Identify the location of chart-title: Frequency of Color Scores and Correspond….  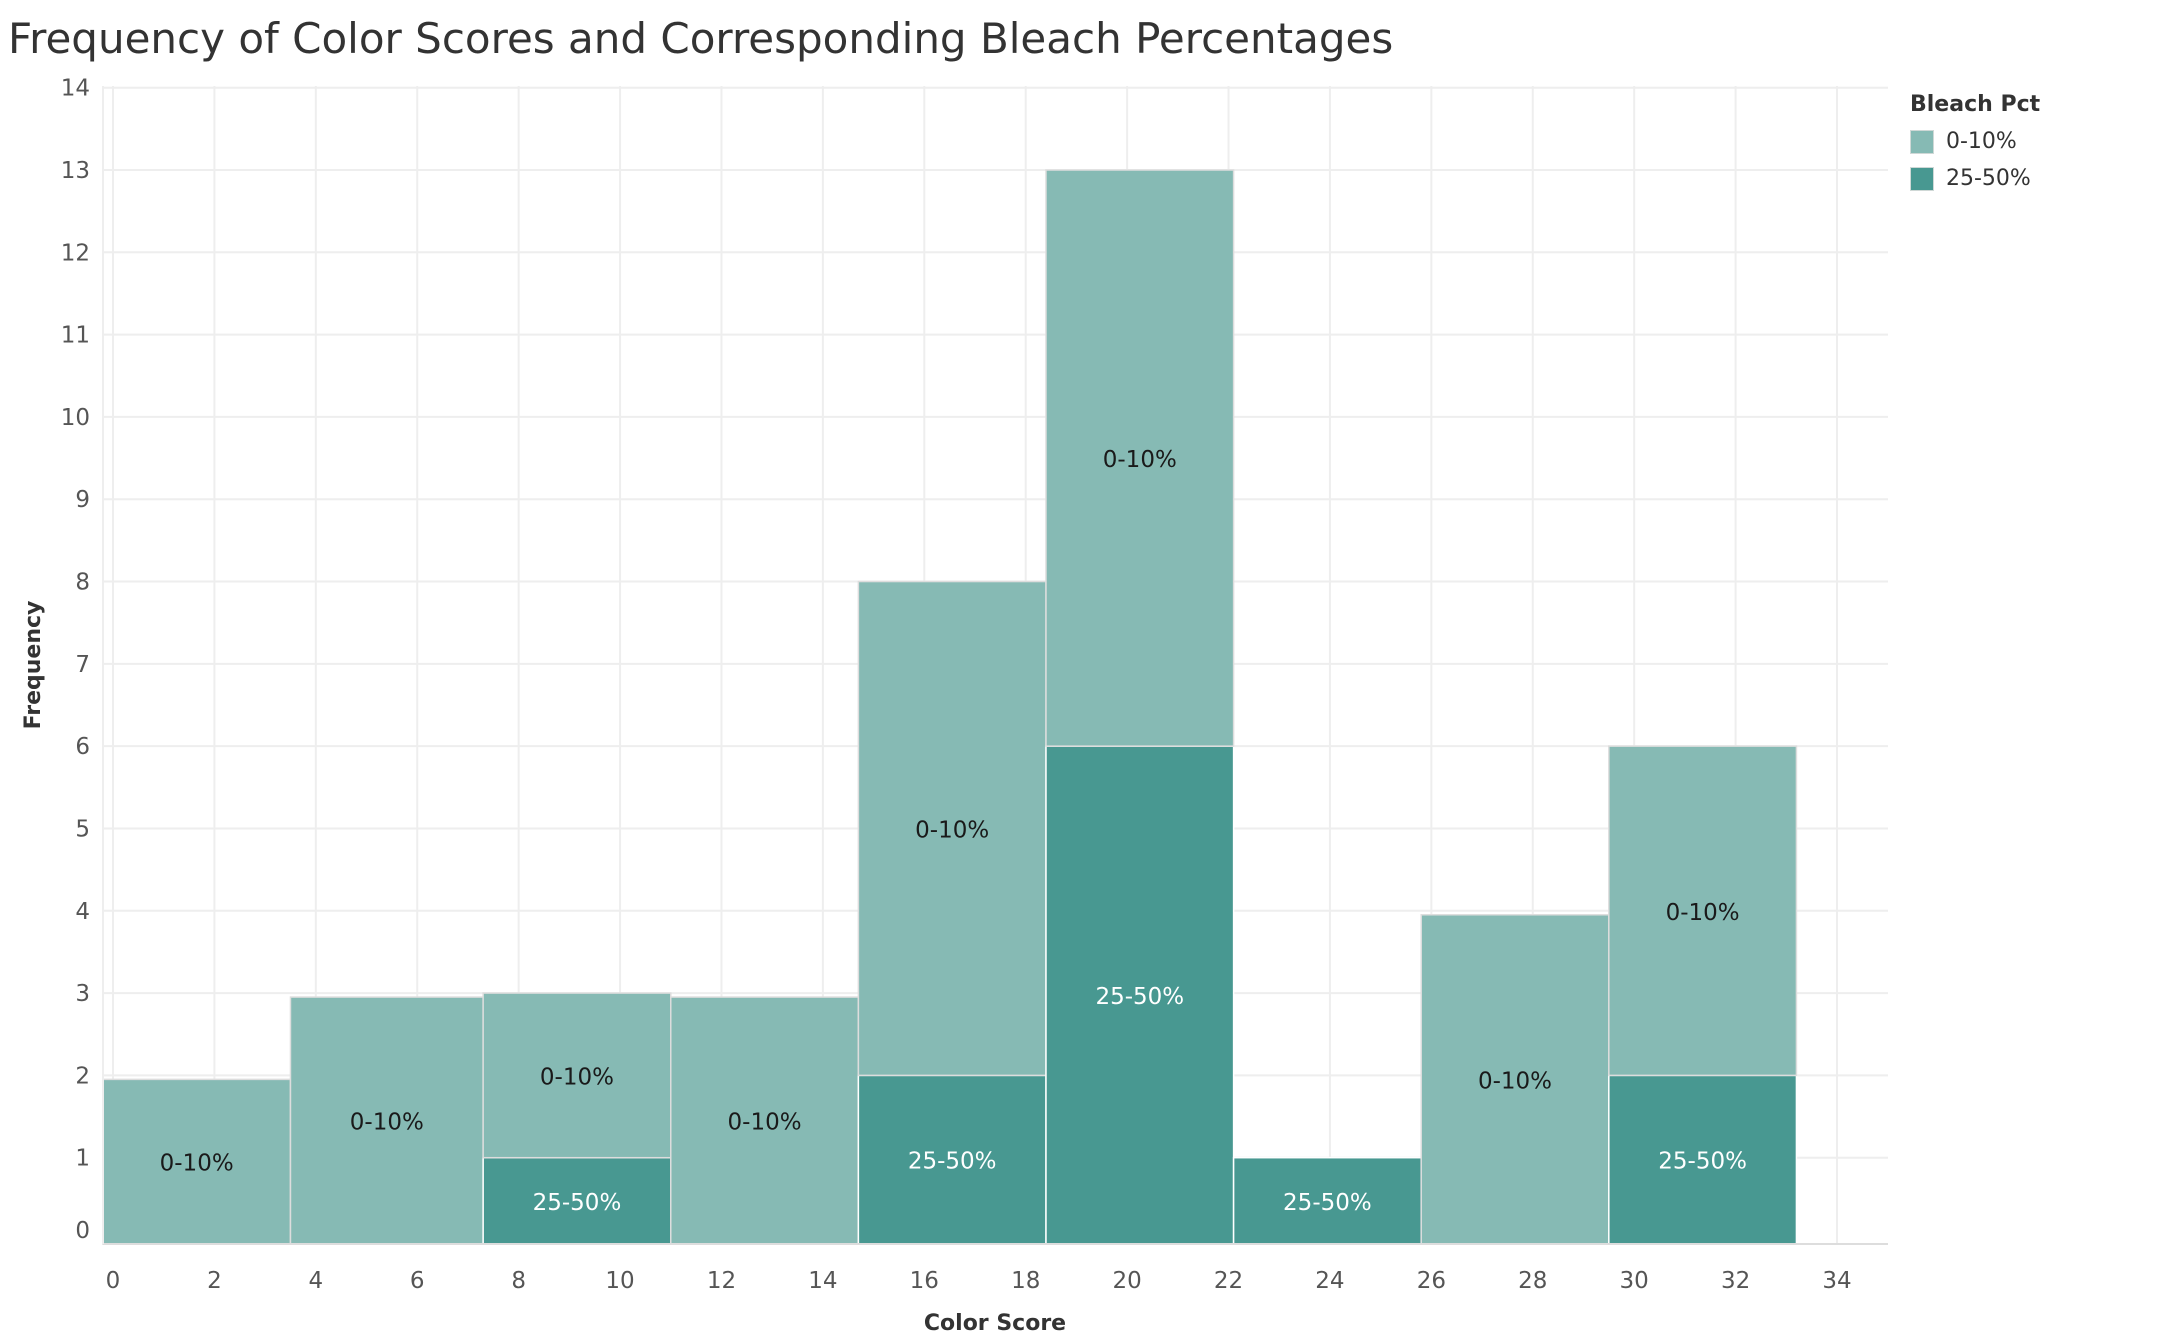
(701, 38).